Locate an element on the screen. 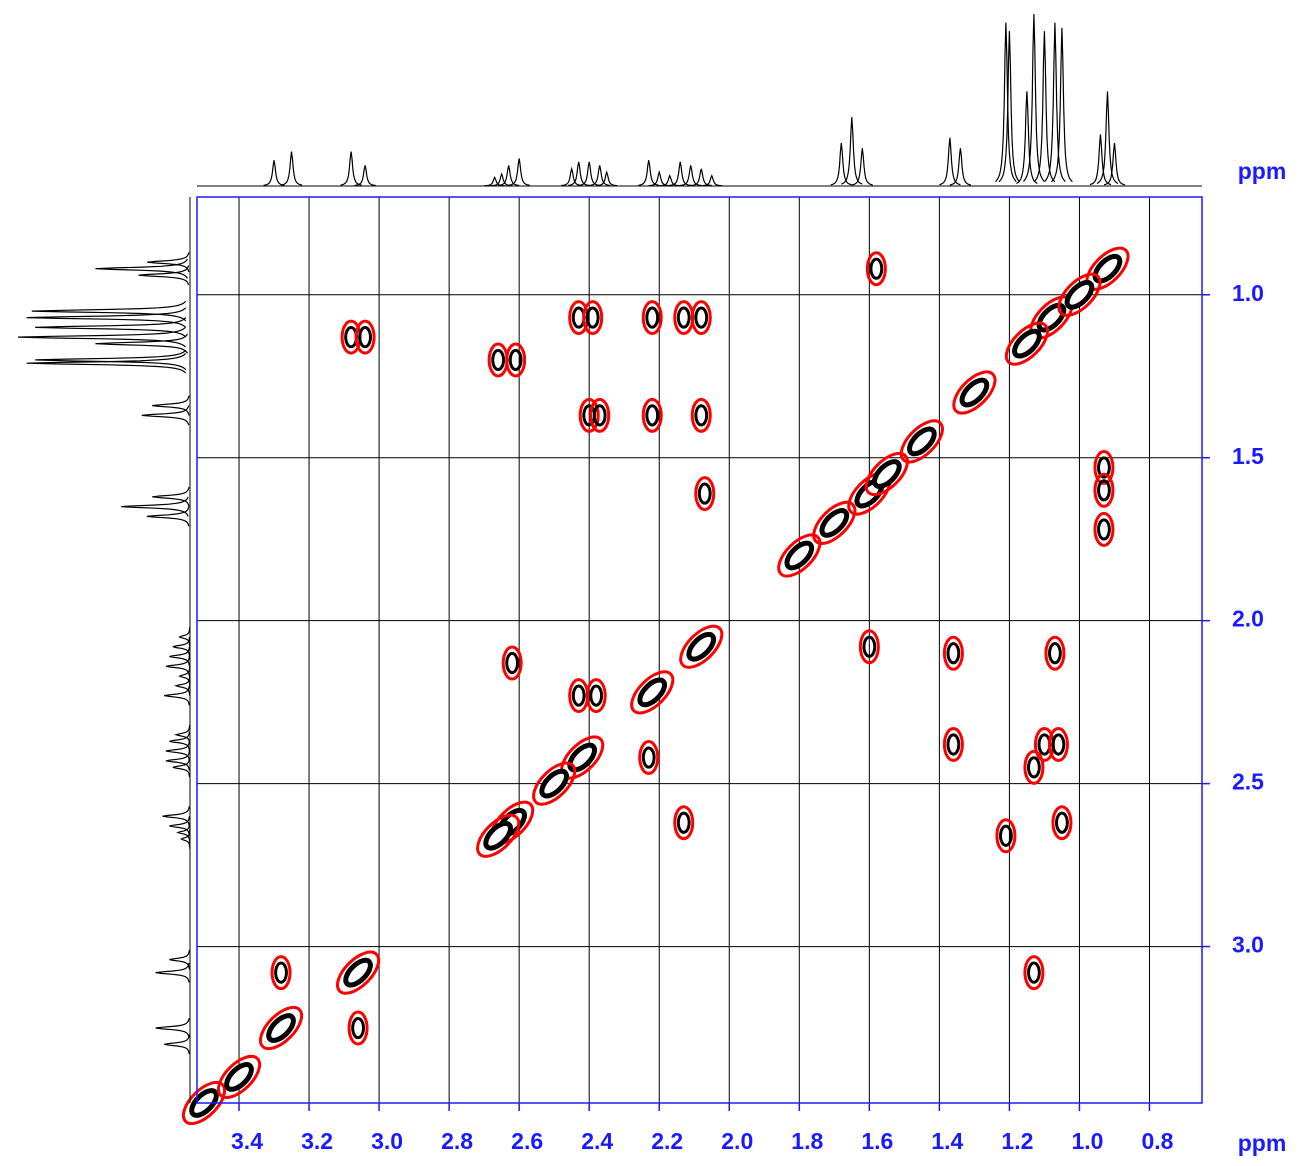 Image resolution: width=1299 pixels, height=1166 pixels. x-tick-label: 3.0 is located at coordinates (387, 1141).